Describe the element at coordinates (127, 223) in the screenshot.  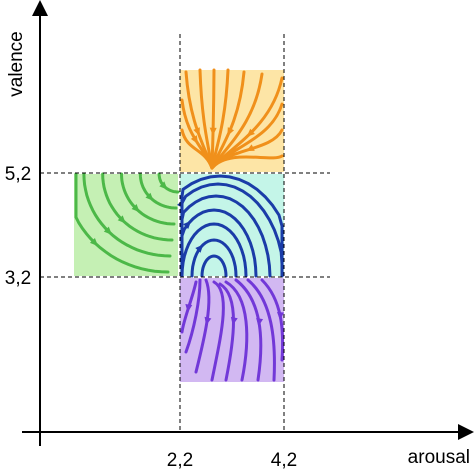
I see `flow-lines-left` at that location.